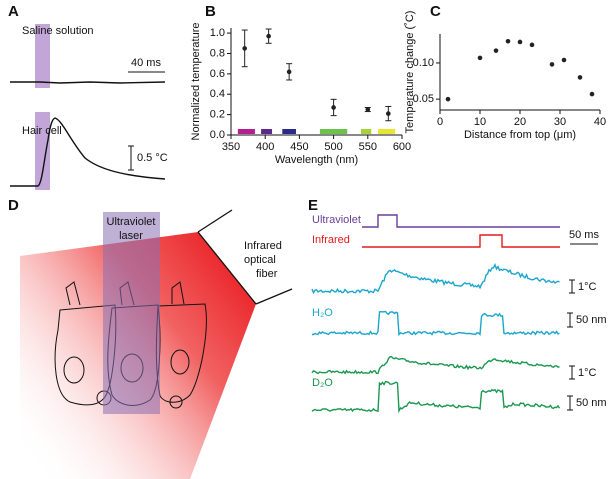  What do you see at coordinates (584, 235) in the screenshot?
I see `scale-label: 50 ms` at bounding box center [584, 235].